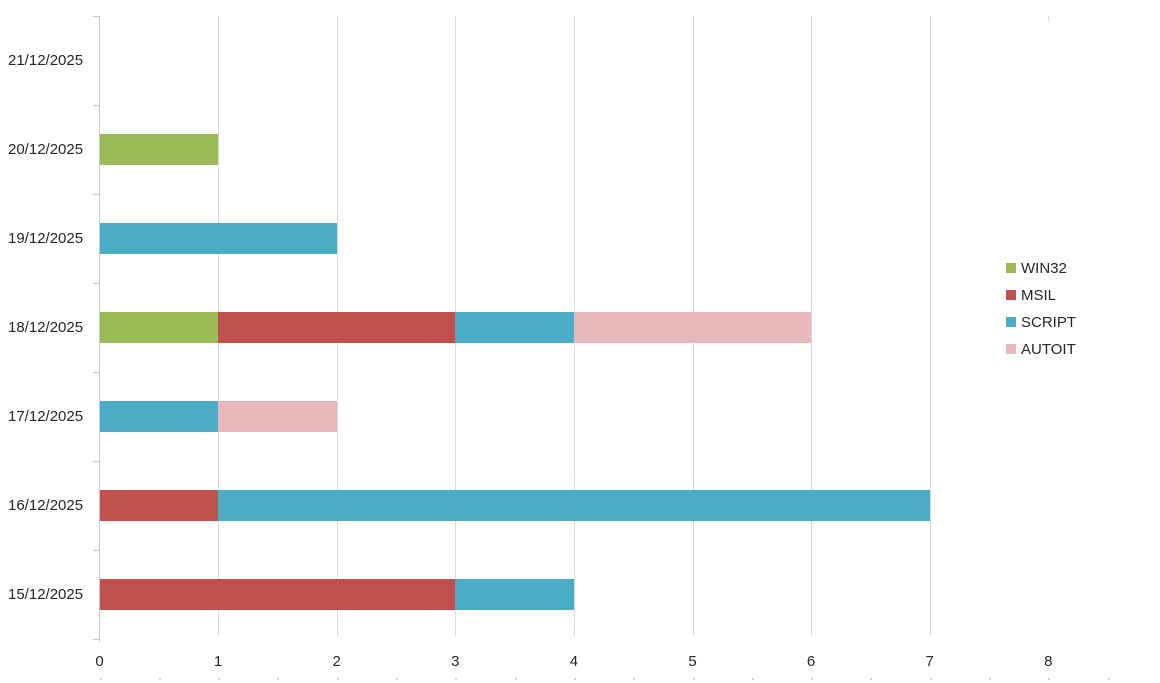  What do you see at coordinates (336, 661) in the screenshot?
I see `x-axis-tick-label: 2` at bounding box center [336, 661].